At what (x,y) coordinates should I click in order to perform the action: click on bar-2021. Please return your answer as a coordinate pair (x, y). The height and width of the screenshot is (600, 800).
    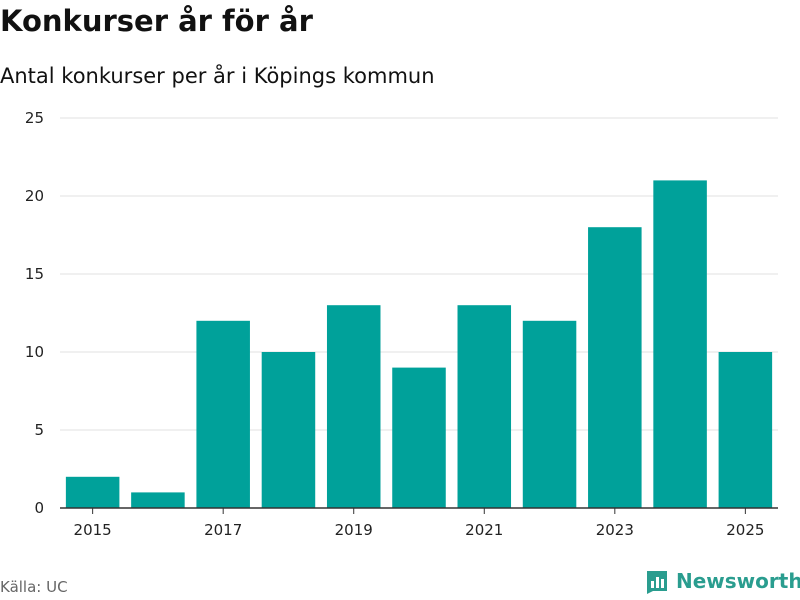
    Looking at the image, I should click on (484, 406).